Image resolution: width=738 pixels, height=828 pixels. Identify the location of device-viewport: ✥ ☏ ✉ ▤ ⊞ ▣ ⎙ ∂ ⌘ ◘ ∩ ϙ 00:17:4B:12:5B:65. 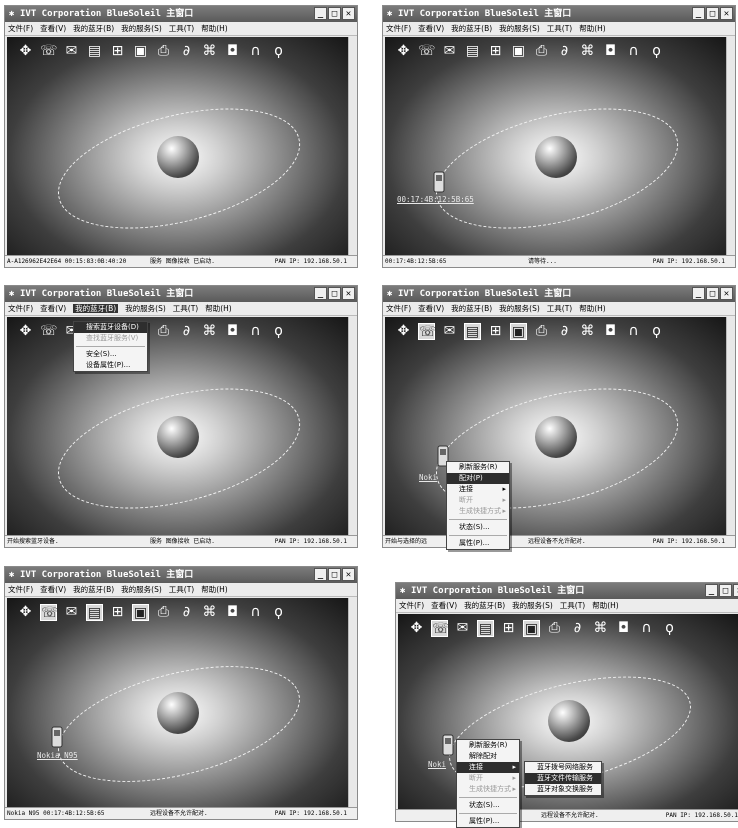
(556, 146).